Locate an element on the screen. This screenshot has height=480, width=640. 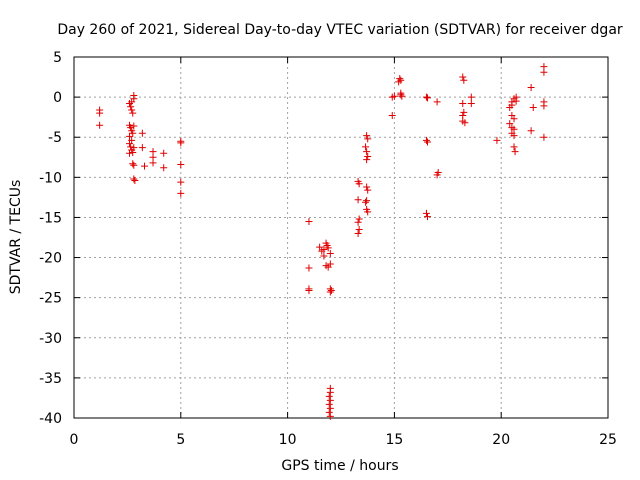
x-tick-label: 15 is located at coordinates (394, 440).